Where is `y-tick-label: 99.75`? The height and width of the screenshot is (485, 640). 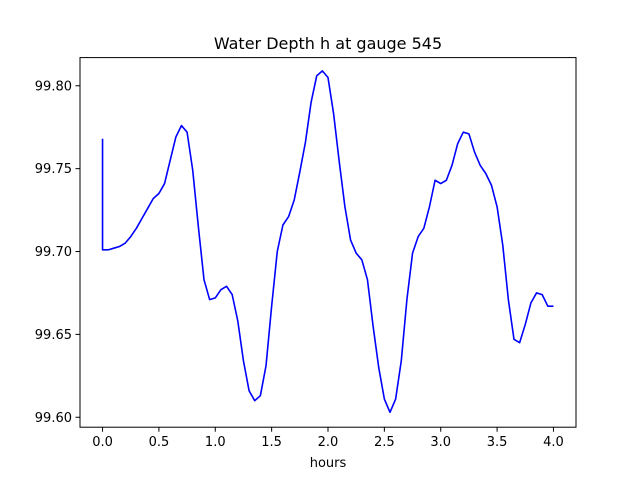 y-tick-label: 99.75 is located at coordinates (53, 169).